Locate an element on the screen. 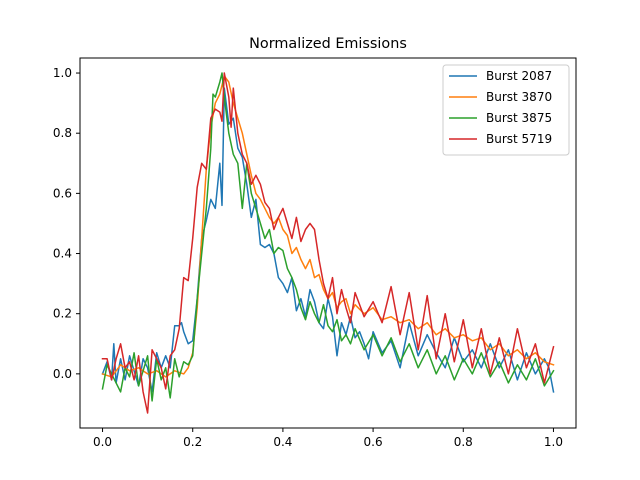  y-tick-label: 0.4 is located at coordinates (62, 254).